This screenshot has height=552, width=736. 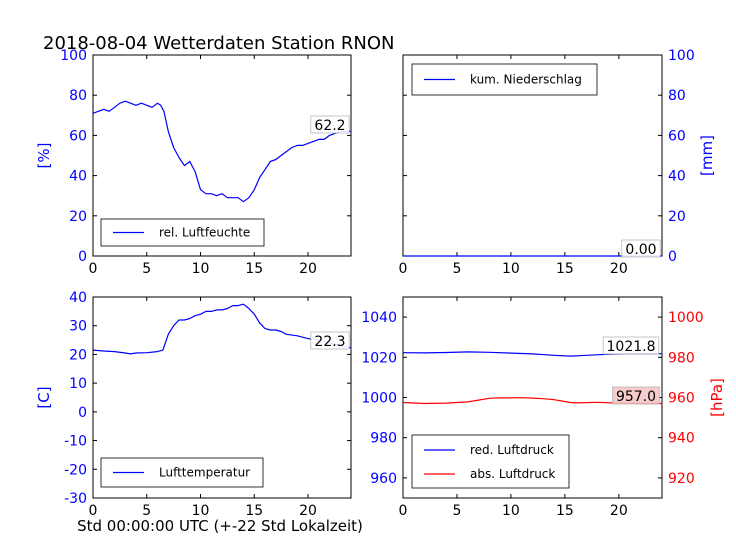 What do you see at coordinates (44, 397) in the screenshot?
I see `y-axis-label: [C]` at bounding box center [44, 397].